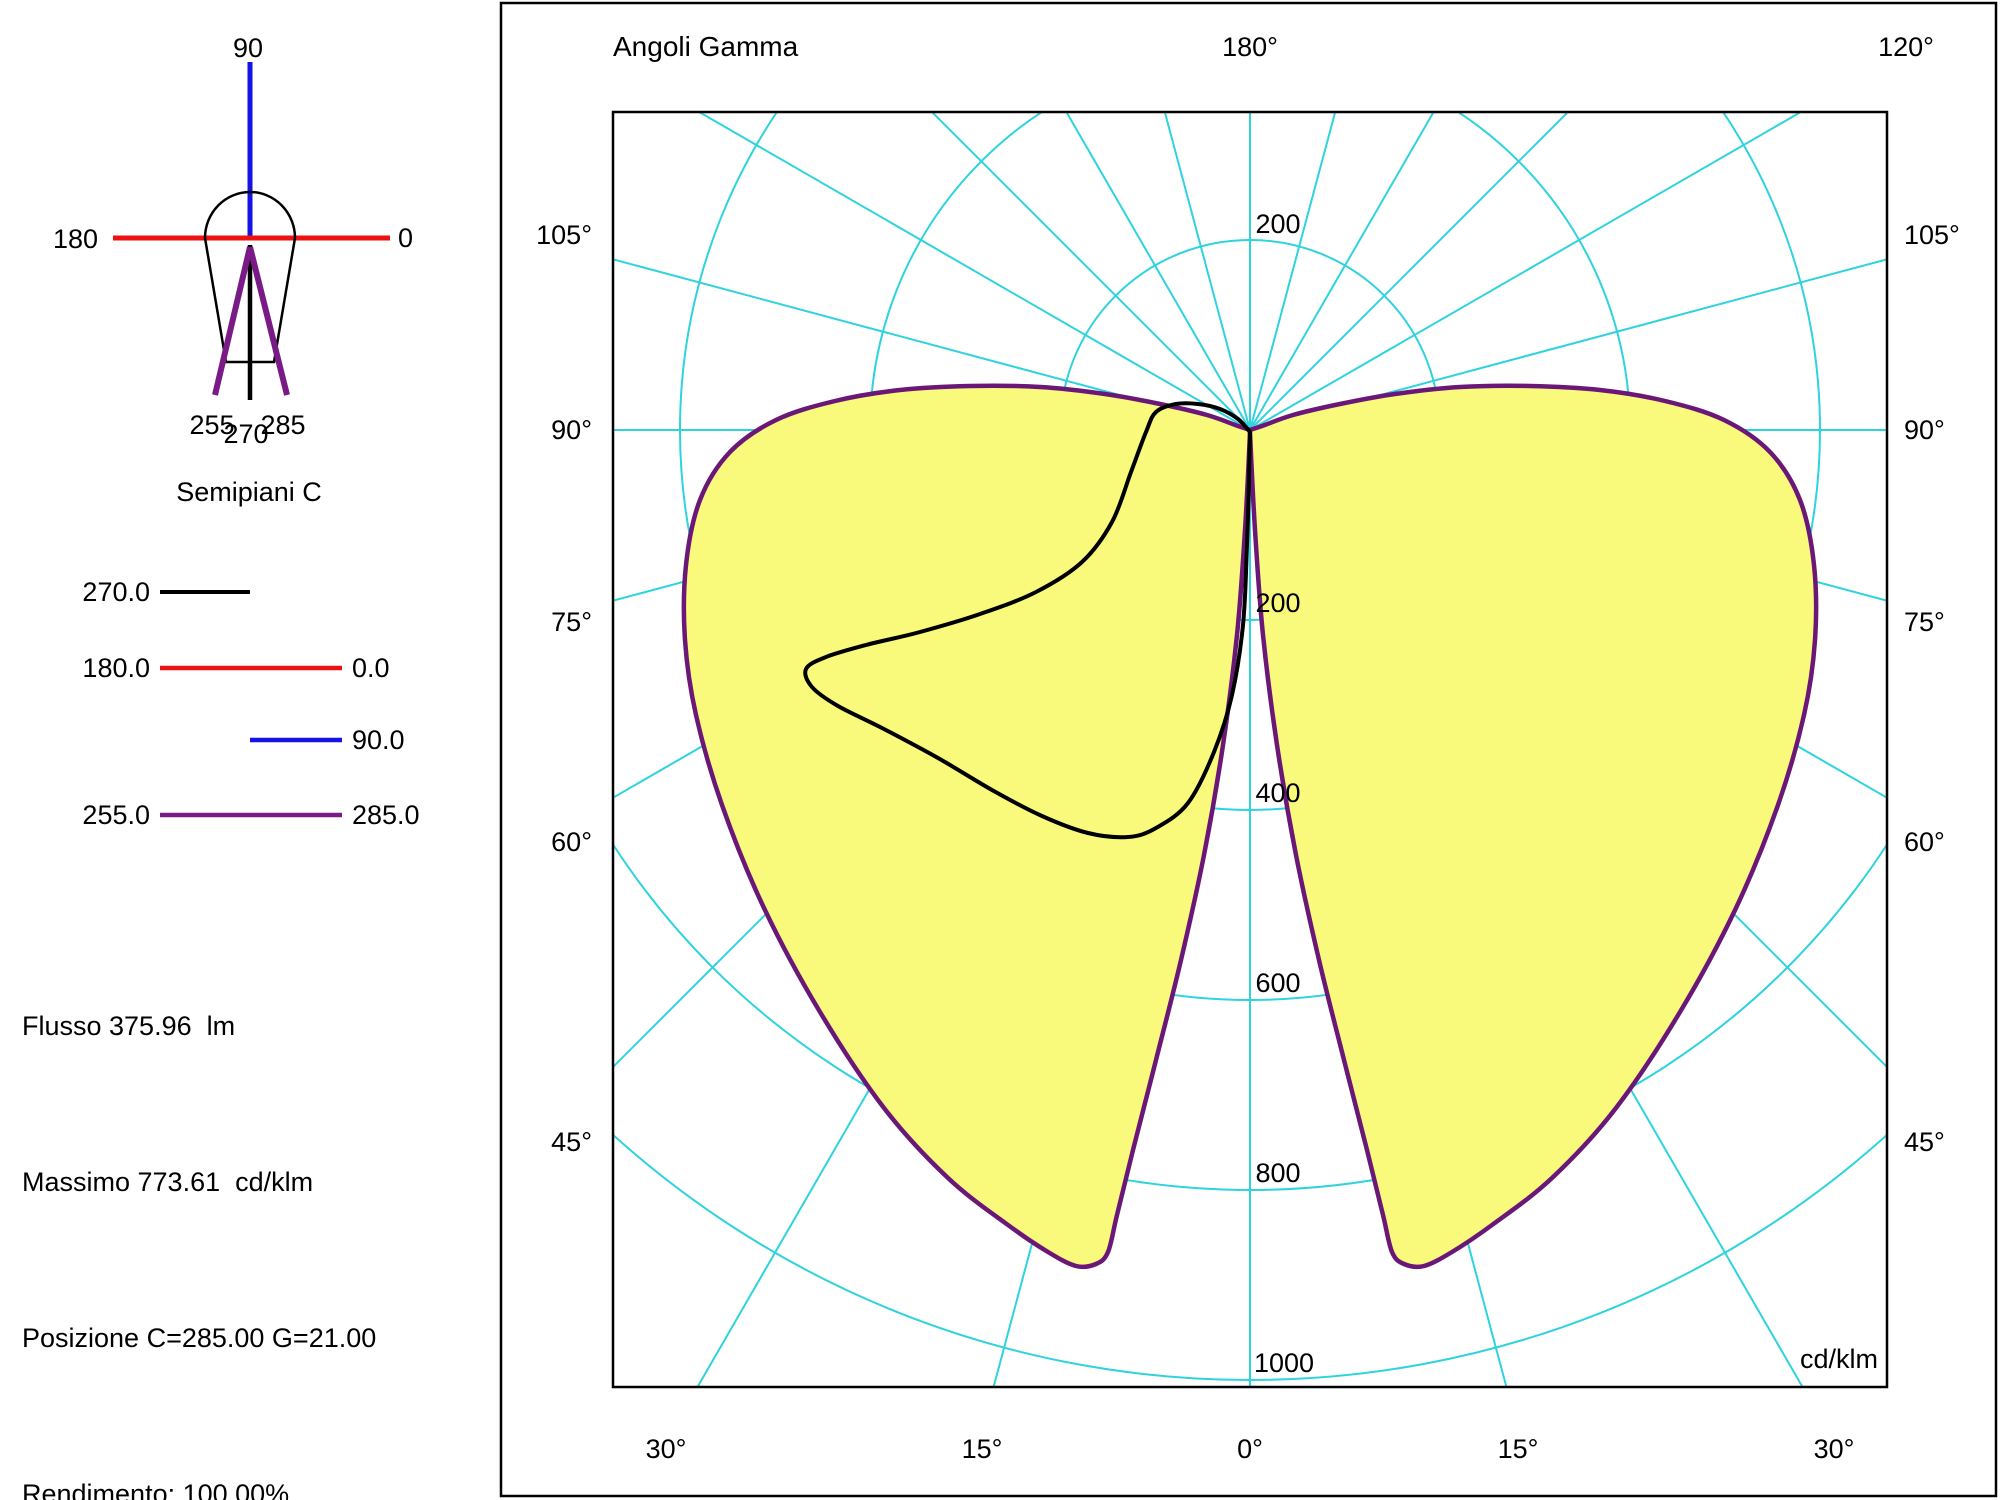 The height and width of the screenshot is (1500, 2000). I want to click on gamma-label-bottom-15R: 15°, so click(1518, 1449).